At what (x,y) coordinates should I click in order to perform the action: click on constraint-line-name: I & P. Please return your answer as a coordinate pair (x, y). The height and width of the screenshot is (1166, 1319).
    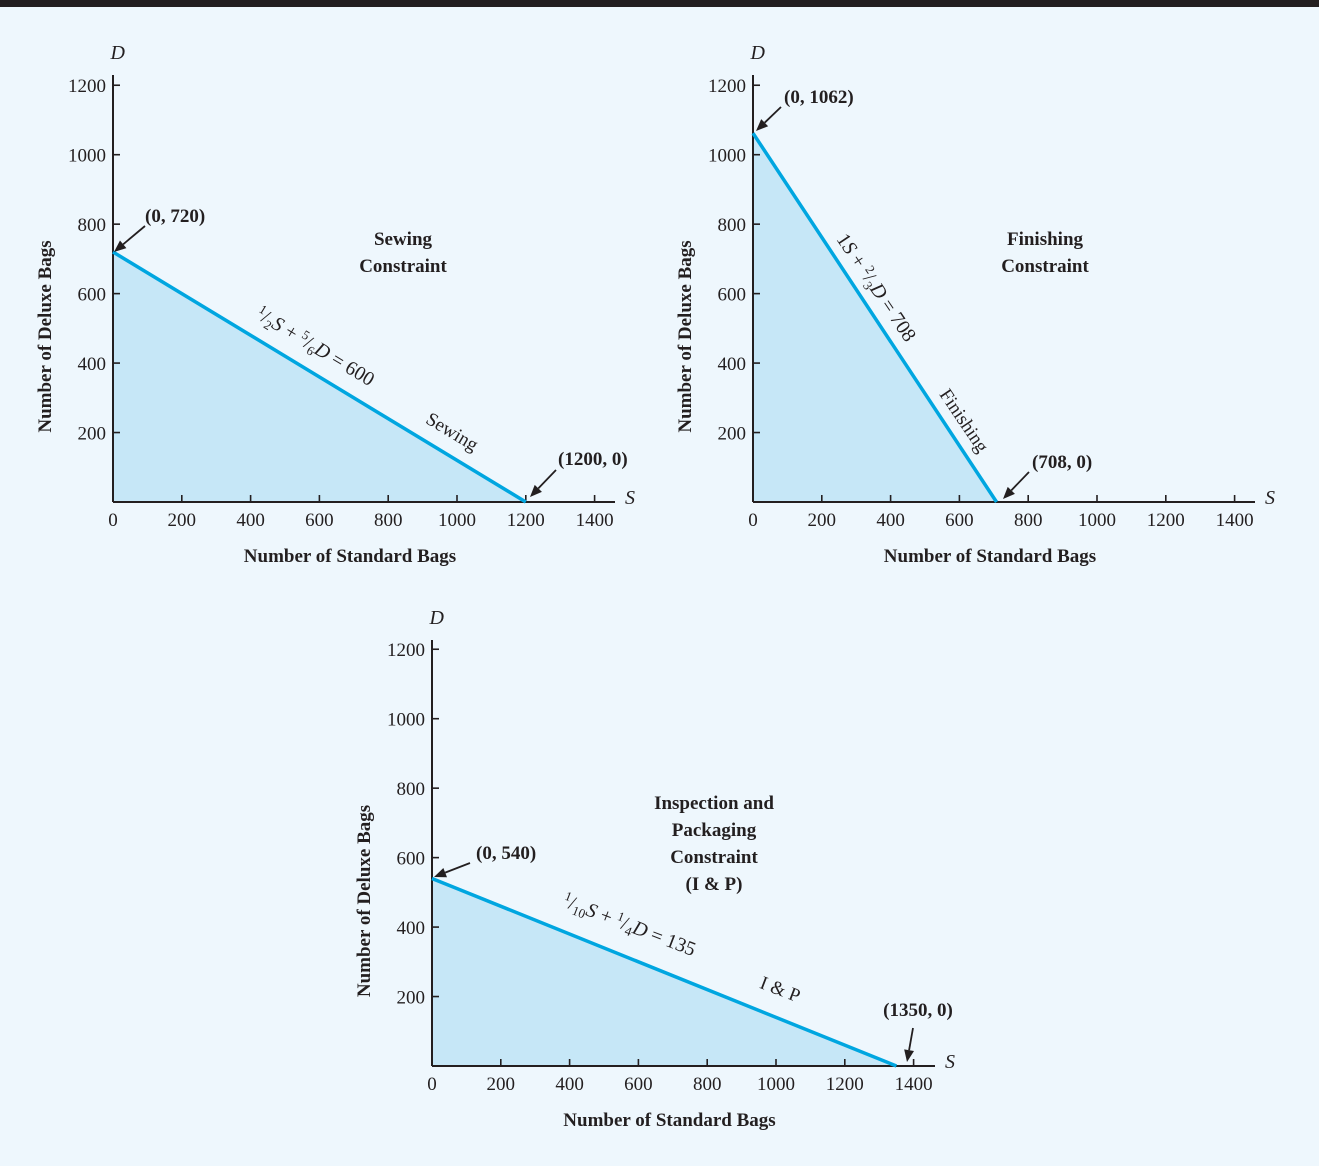
    Looking at the image, I should click on (780, 990).